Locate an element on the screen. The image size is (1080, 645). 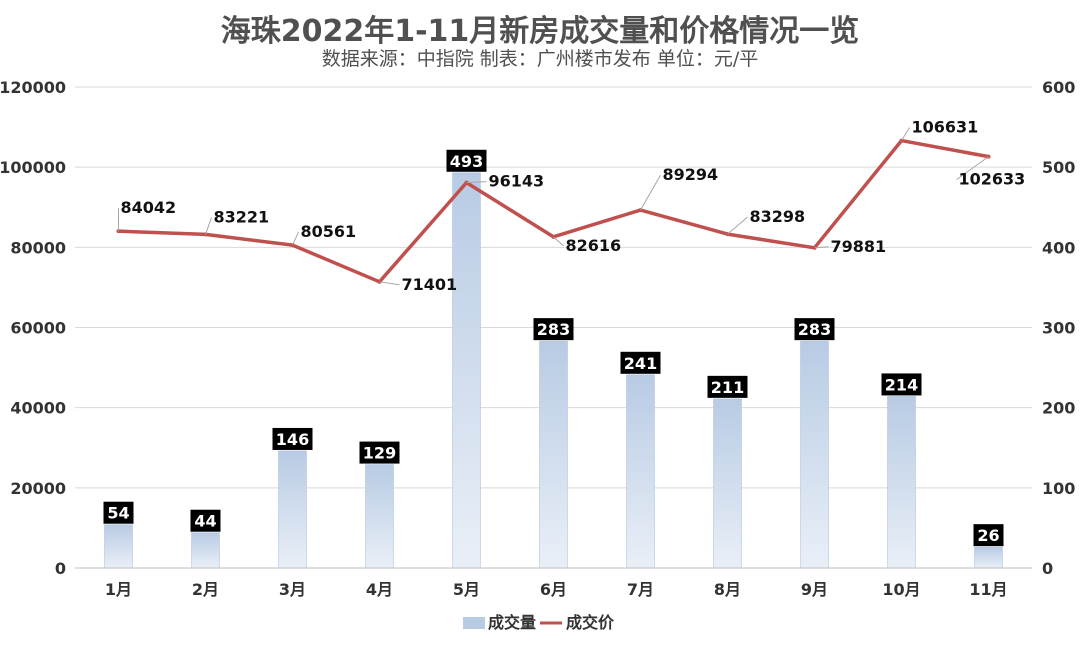
price-value-label: 71401 is located at coordinates (430, 284).